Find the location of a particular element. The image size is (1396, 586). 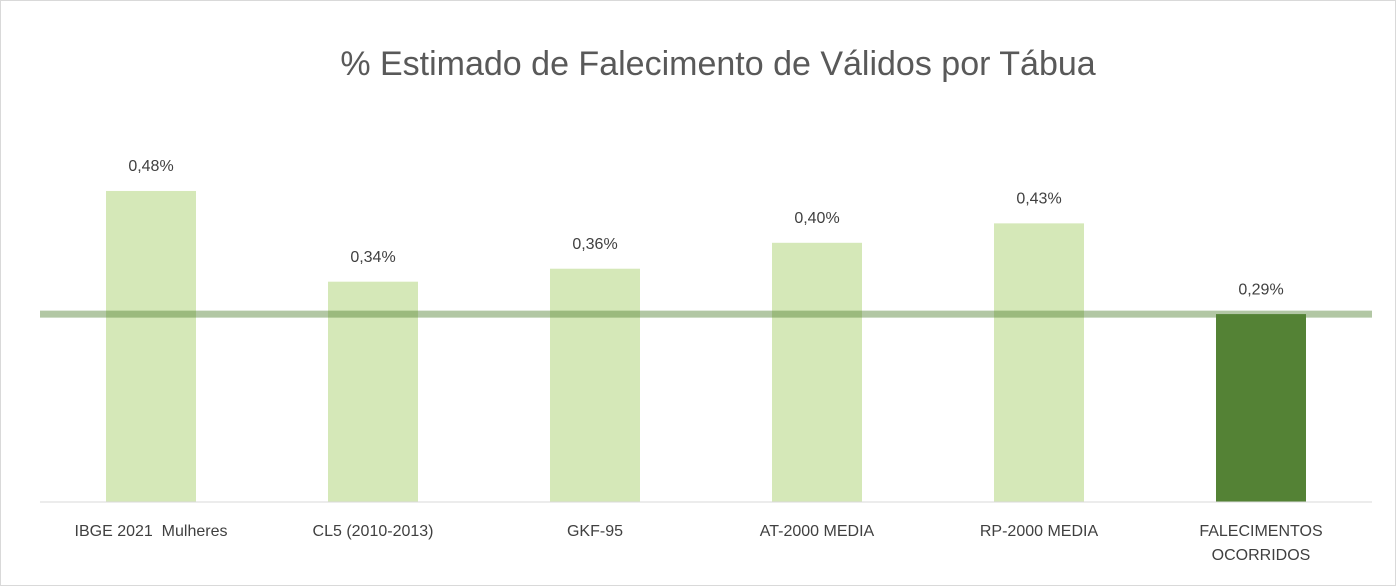

data-label: 0,29% is located at coordinates (1260, 289).